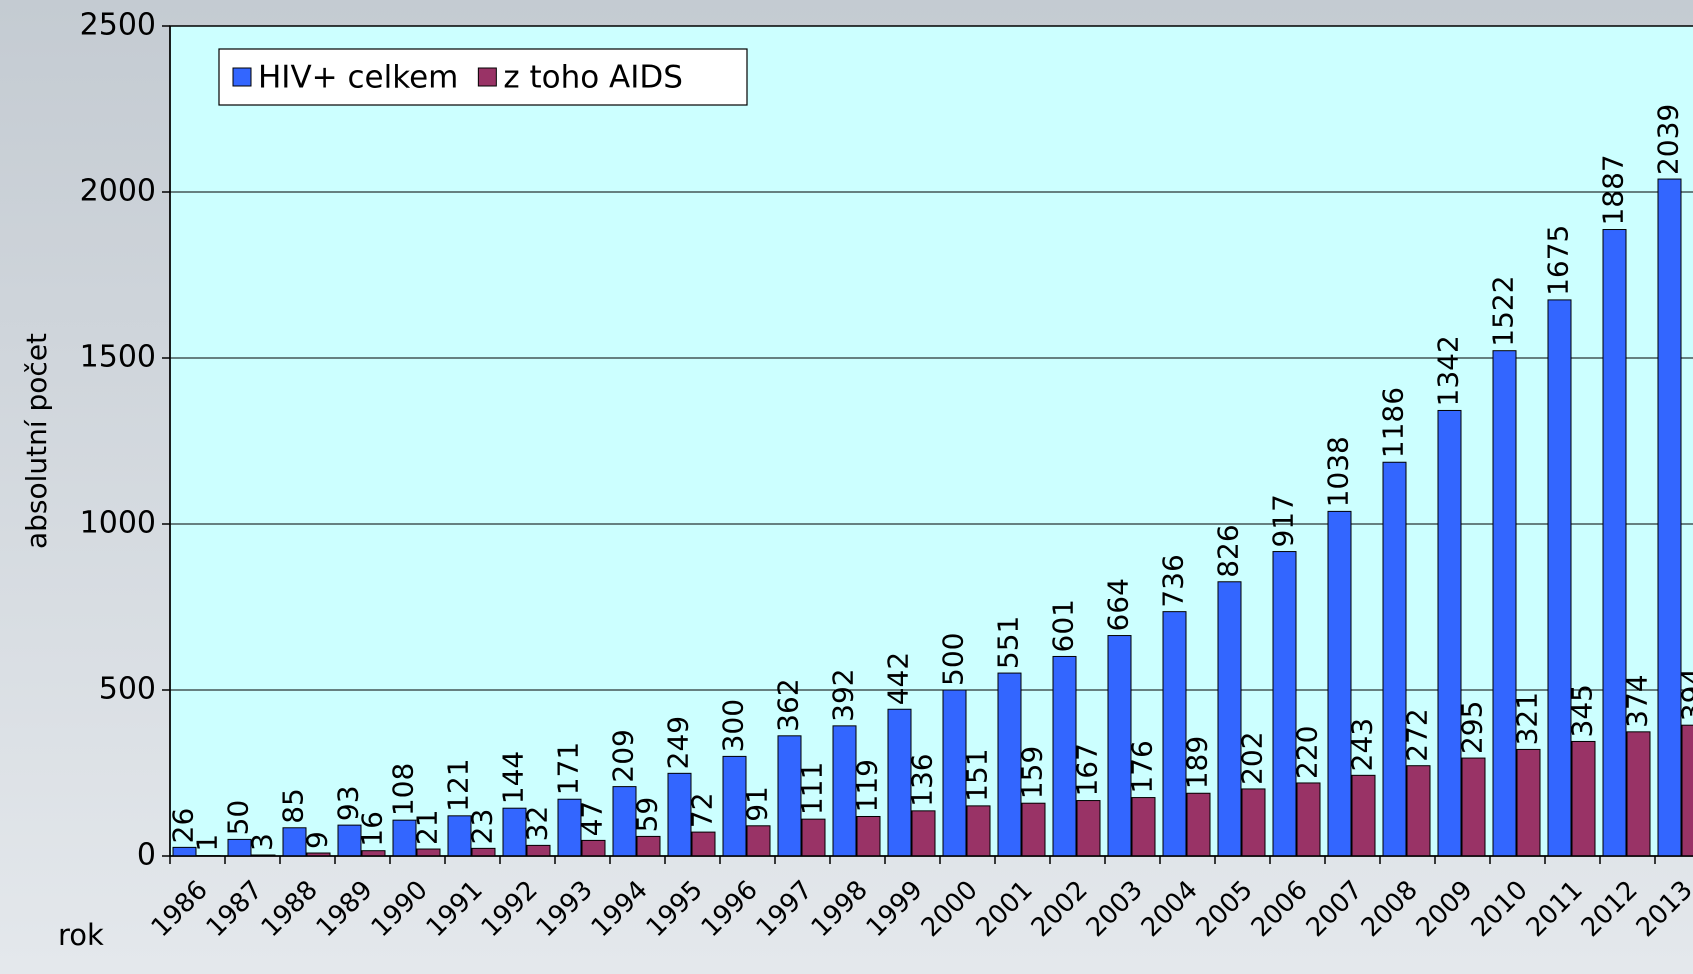 The height and width of the screenshot is (974, 1693). Describe the element at coordinates (1668, 139) in the screenshot. I see `value-label: 2039` at that location.